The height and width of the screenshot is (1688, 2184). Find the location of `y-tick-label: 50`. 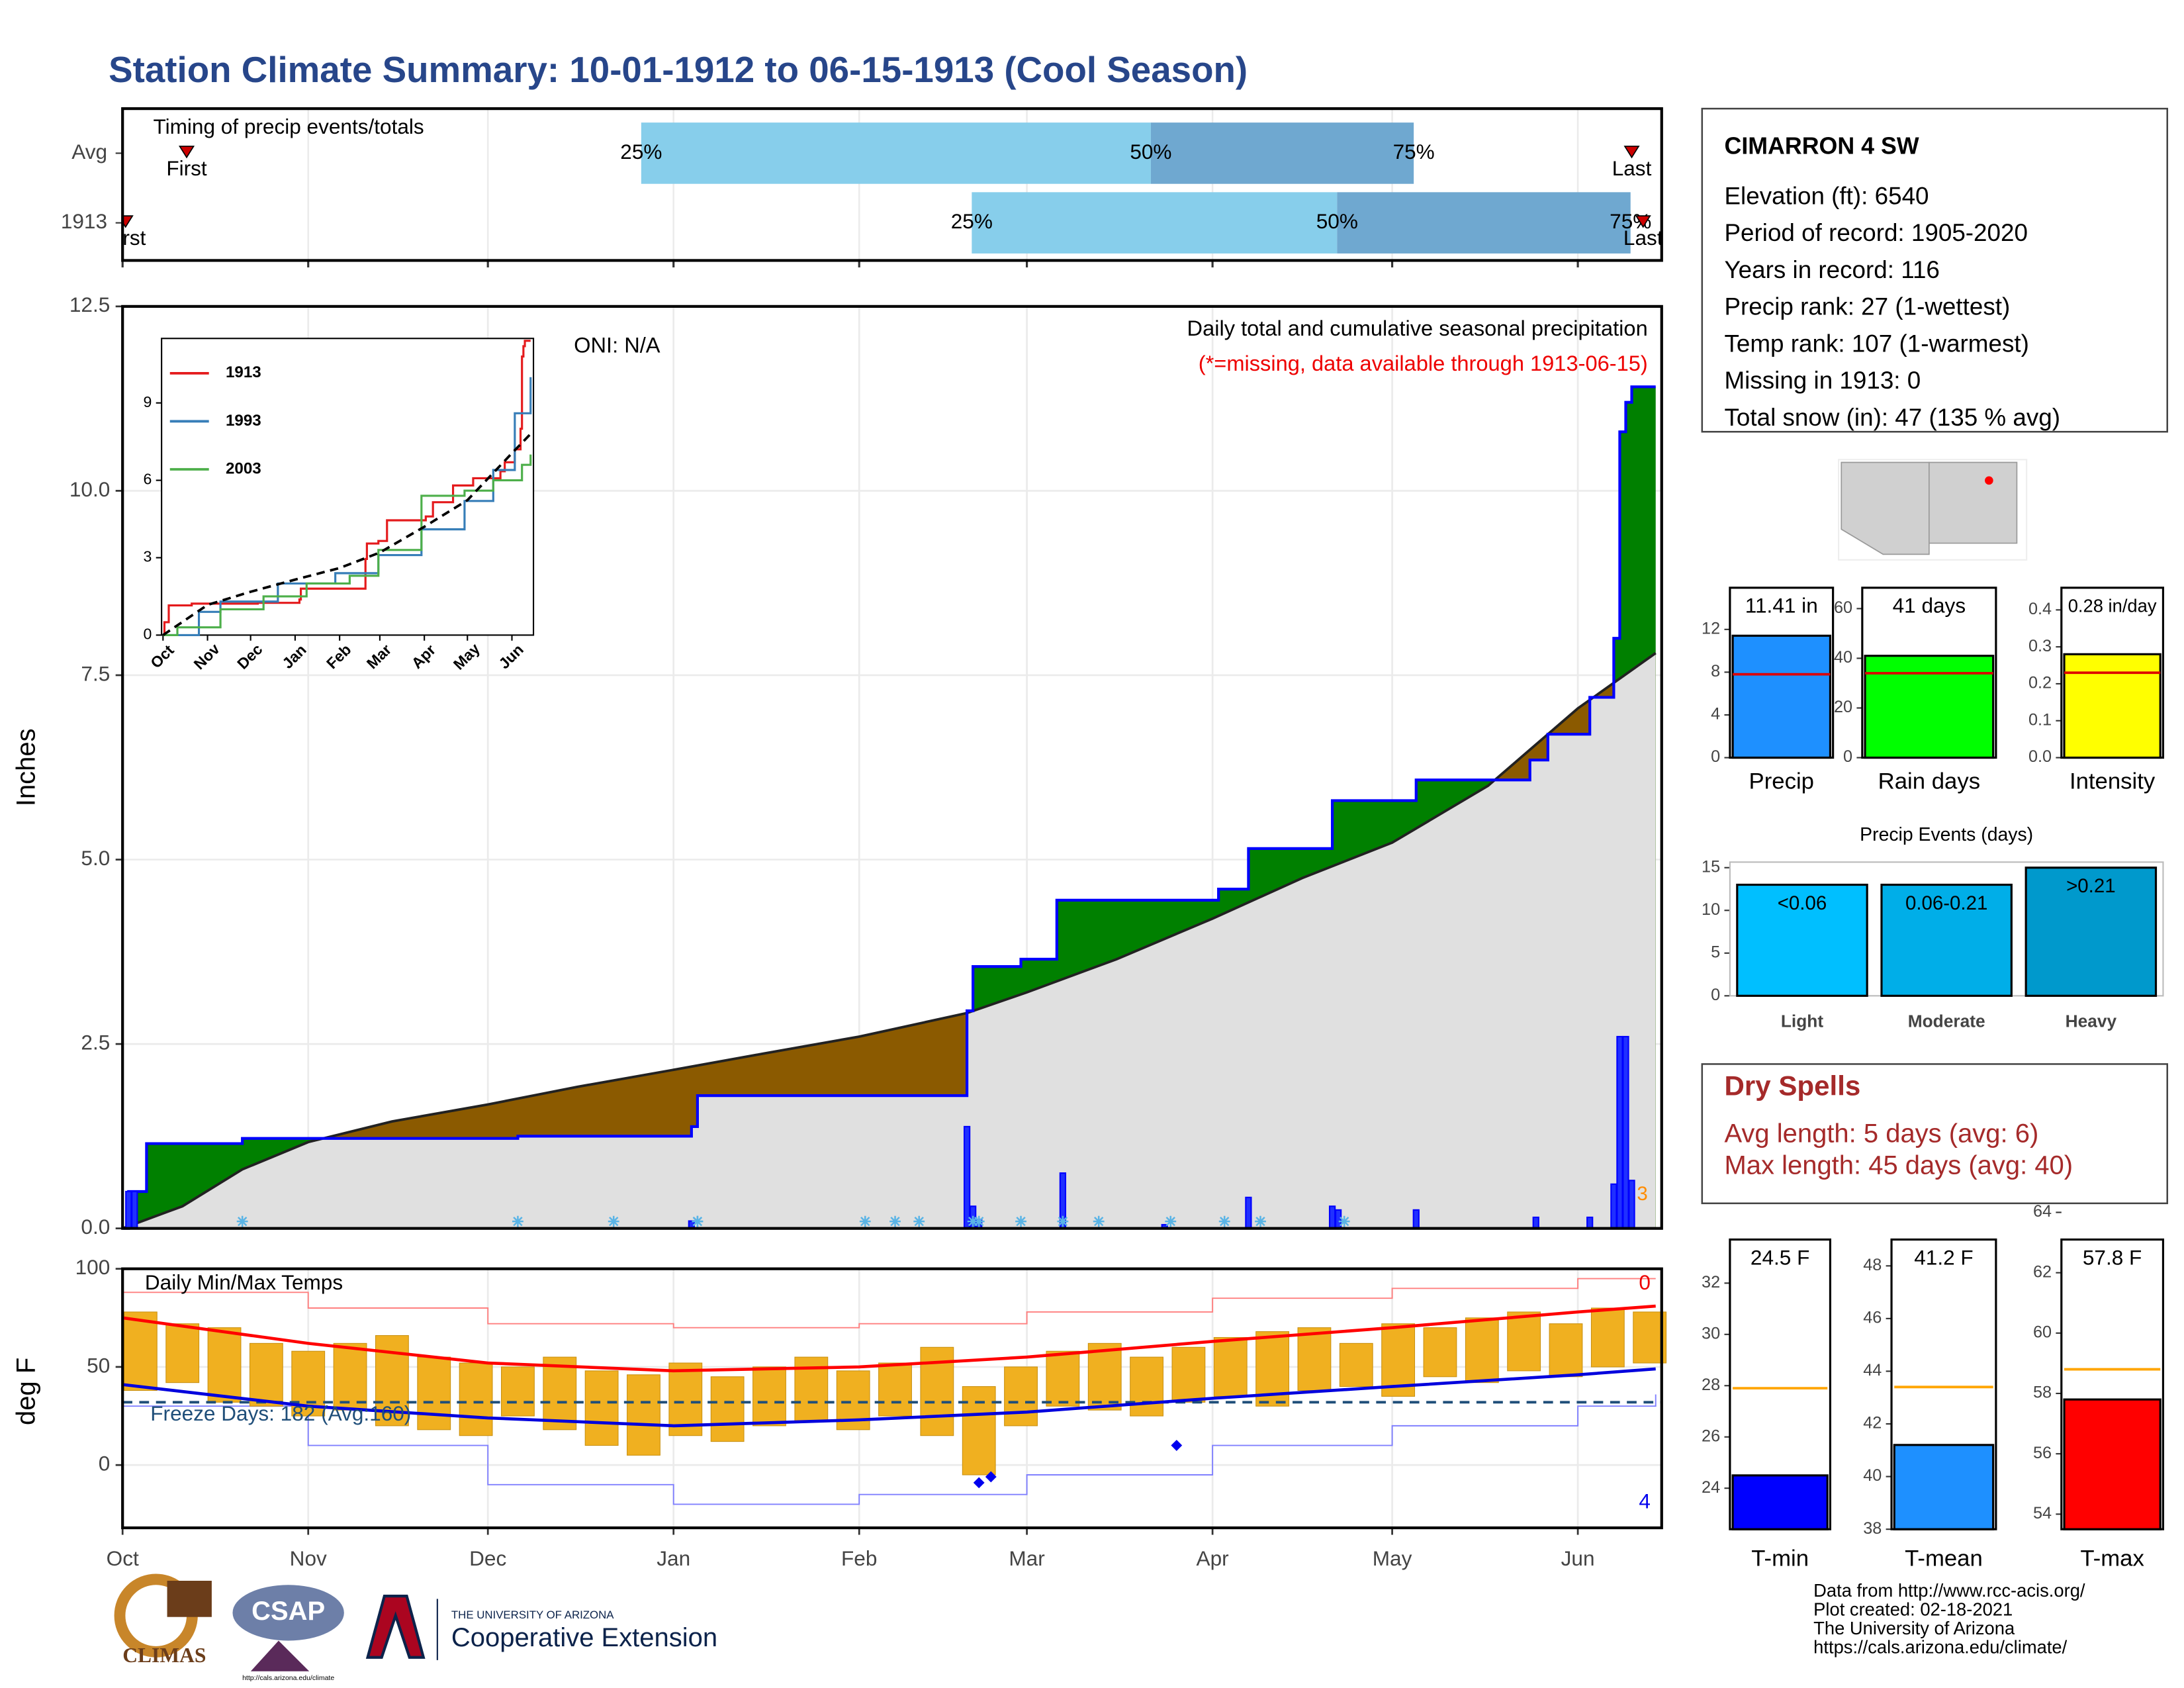

y-tick-label: 50 is located at coordinates (98, 1365).